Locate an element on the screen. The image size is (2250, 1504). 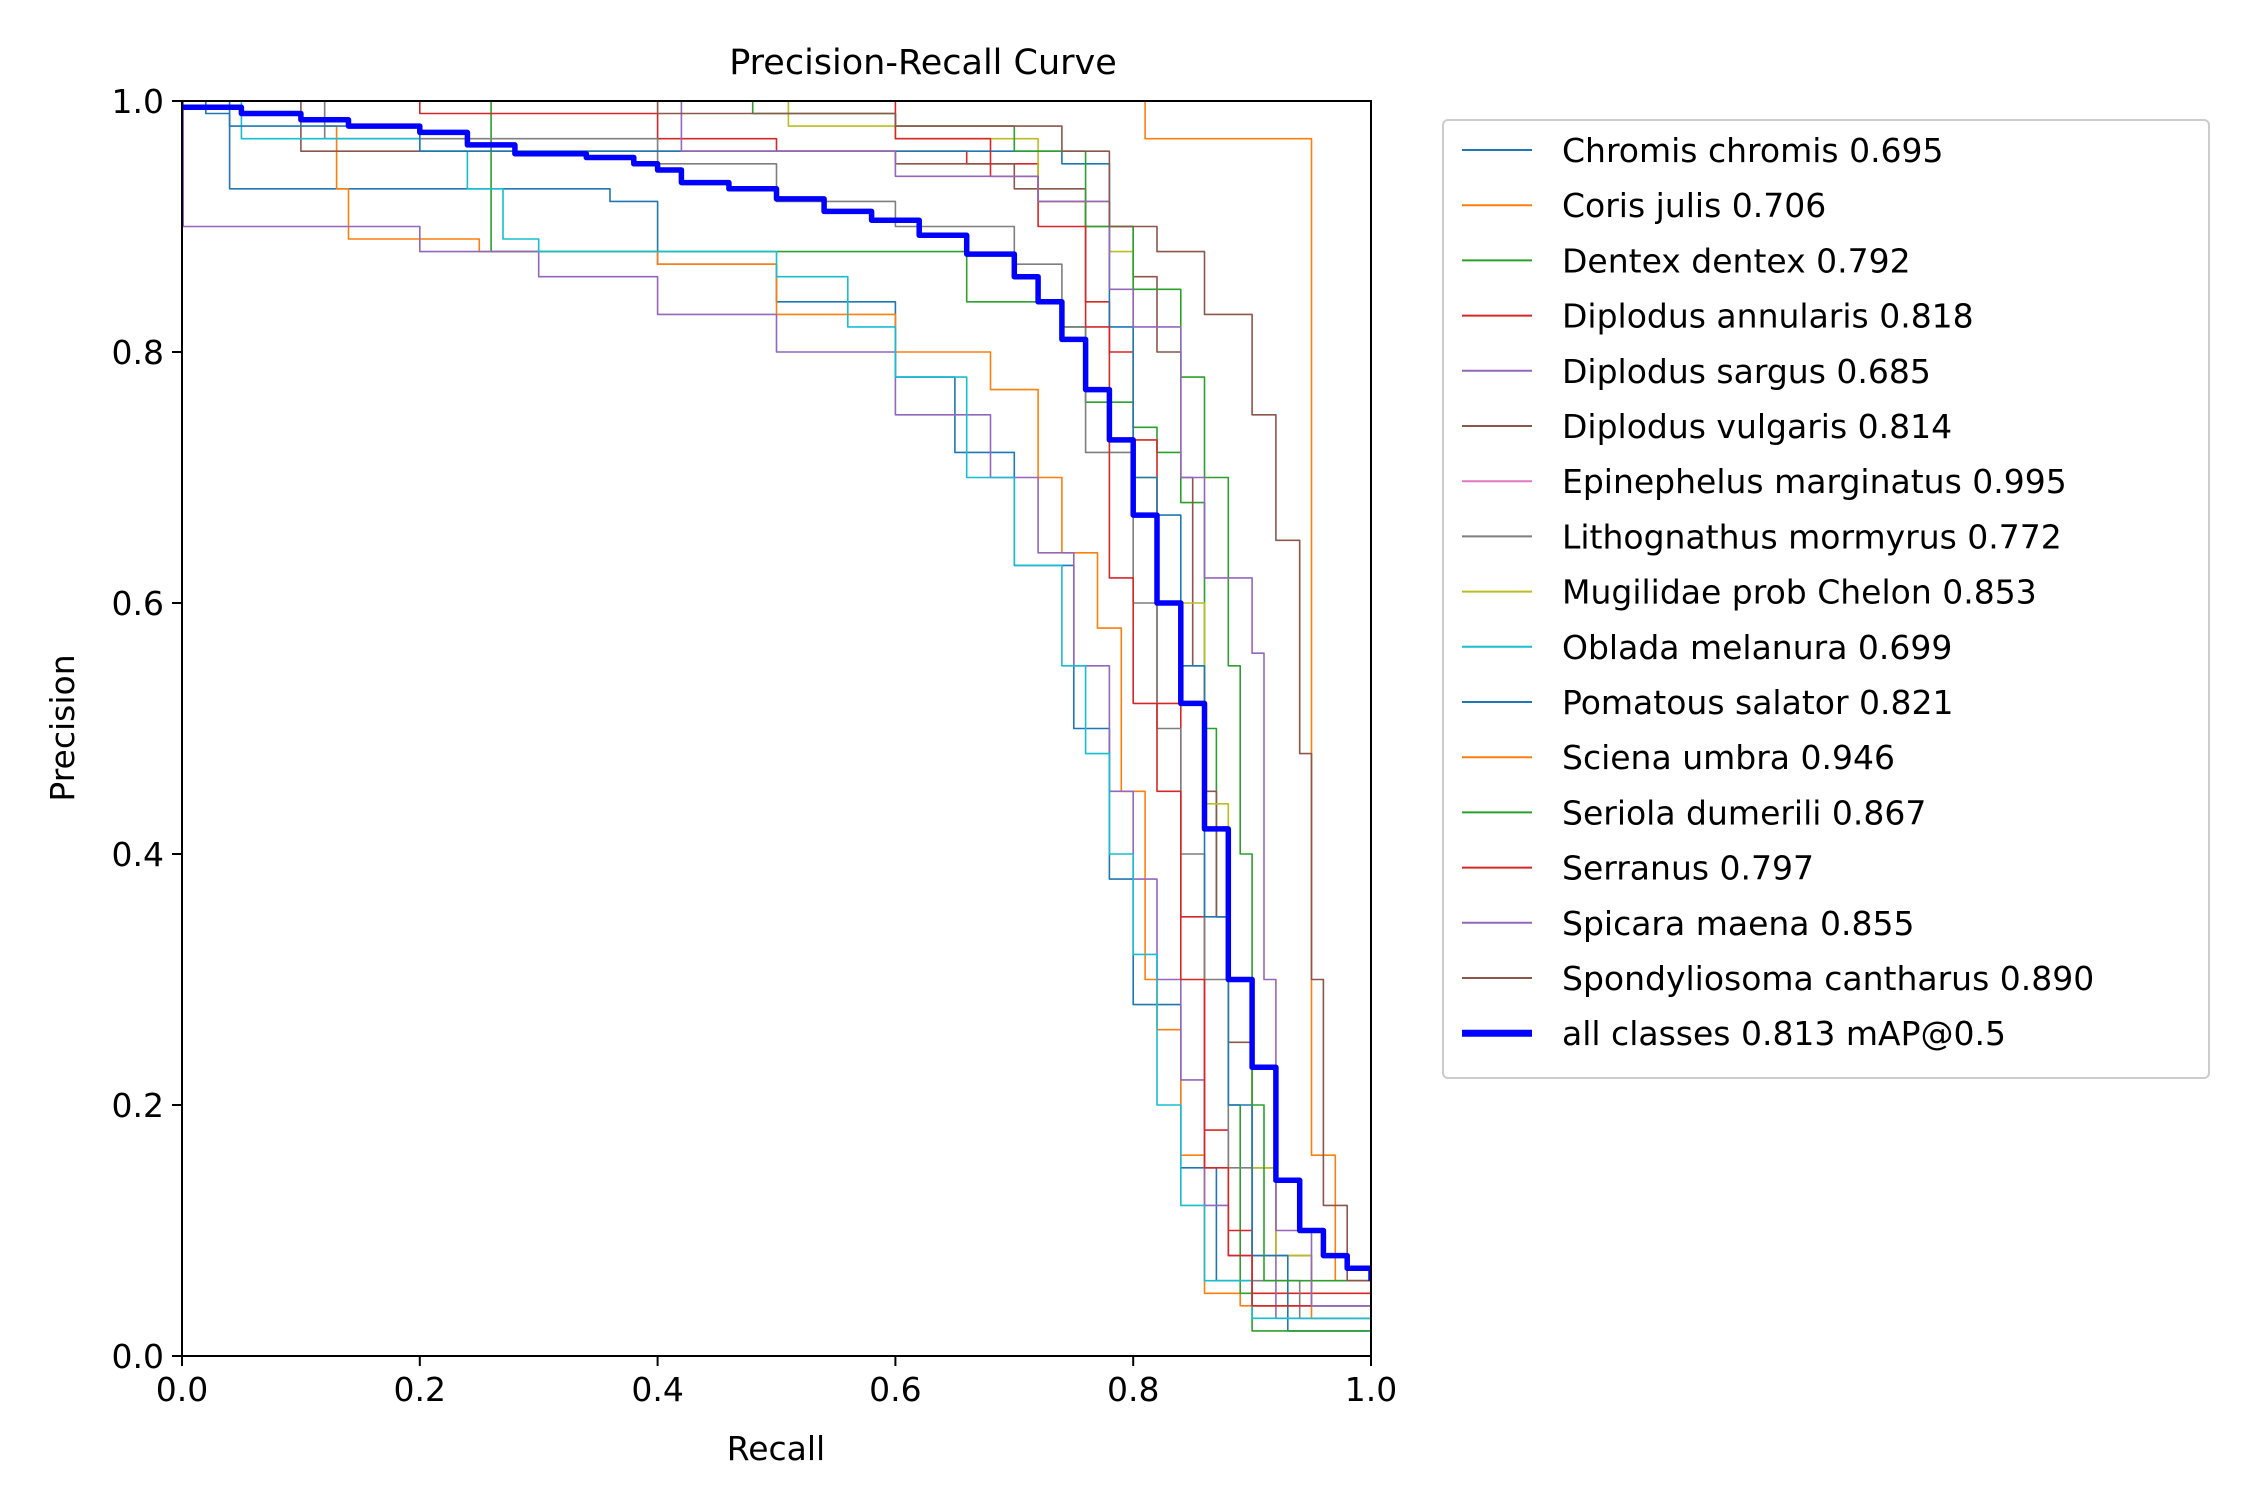
legend-label: Seriola dumerili 0.867 is located at coordinates (1744, 812).